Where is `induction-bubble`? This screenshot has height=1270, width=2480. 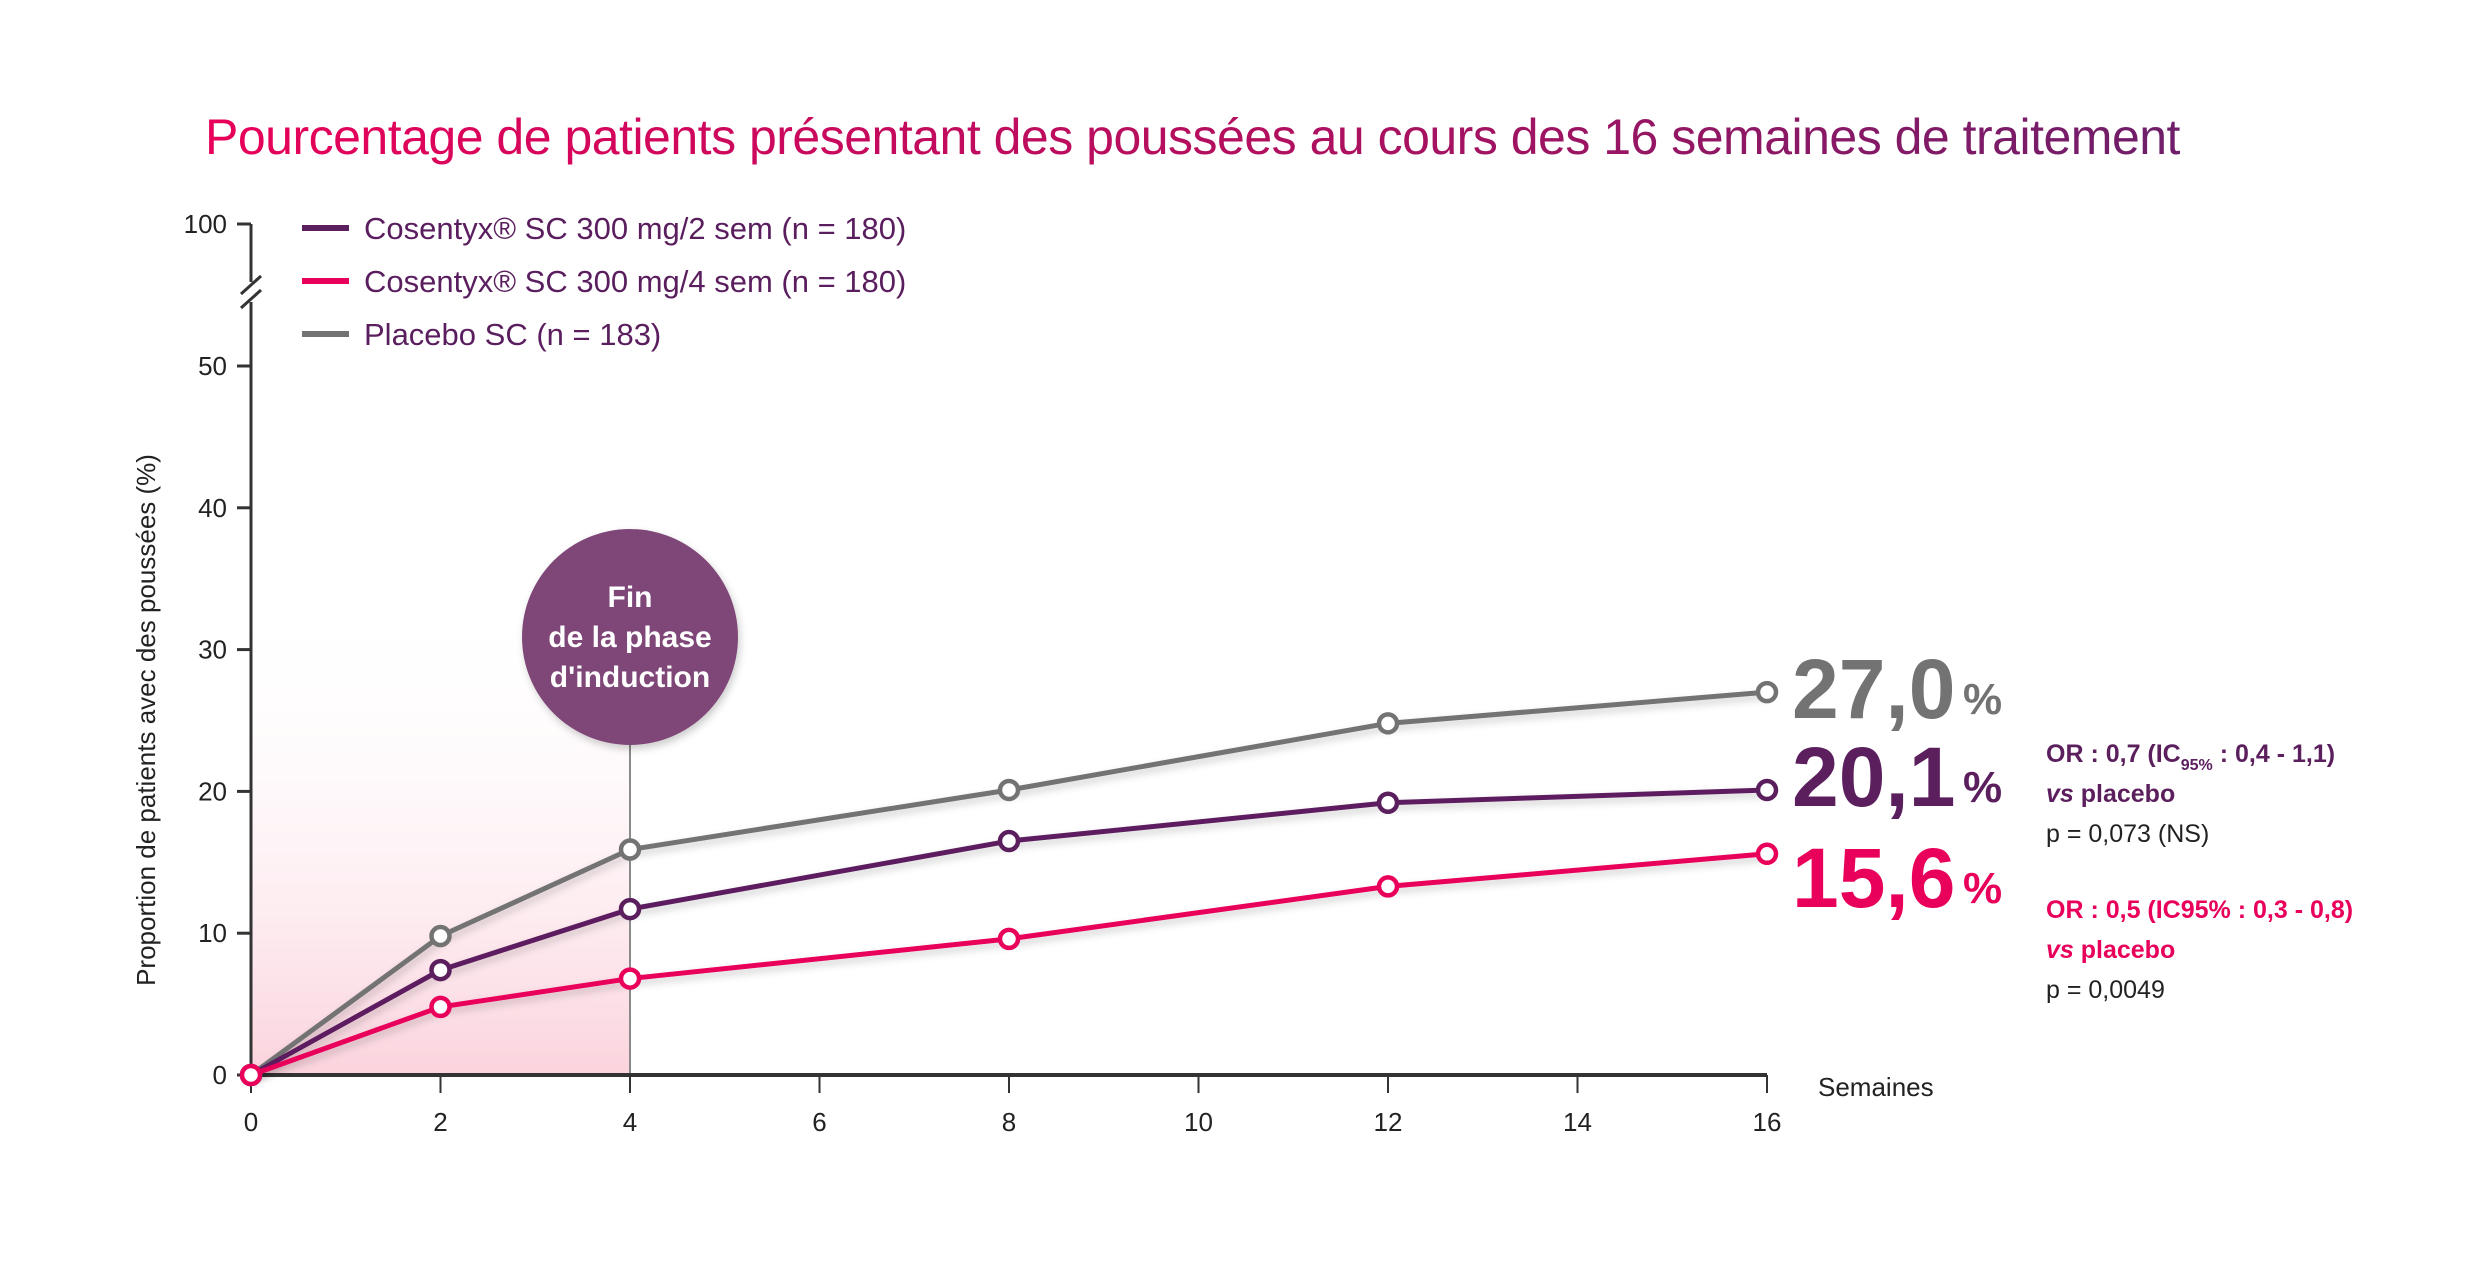 induction-bubble is located at coordinates (630, 637).